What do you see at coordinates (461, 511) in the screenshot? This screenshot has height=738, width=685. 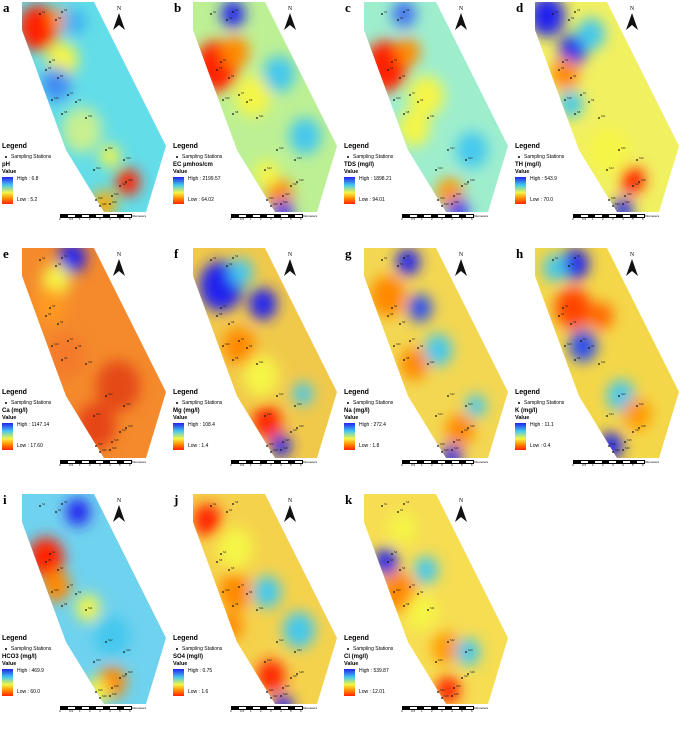 I see `north-arrow: N` at bounding box center [461, 511].